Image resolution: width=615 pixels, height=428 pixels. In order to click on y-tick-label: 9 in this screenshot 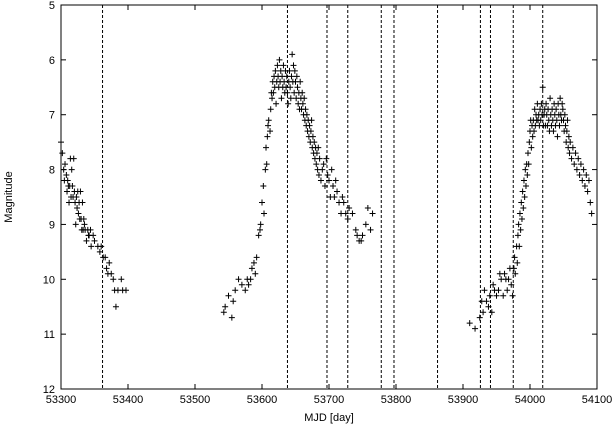, I will do `click(52, 225)`.